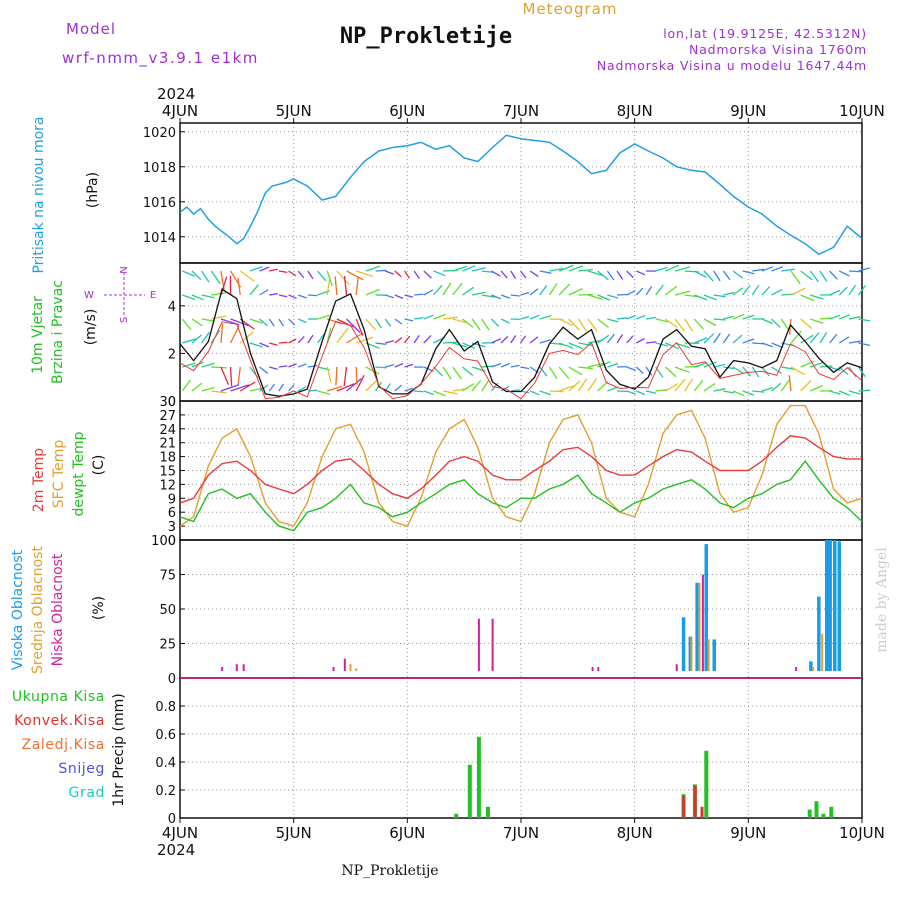 This screenshot has height=904, width=900. I want to click on y-tick-label: 18, so click(167, 458).